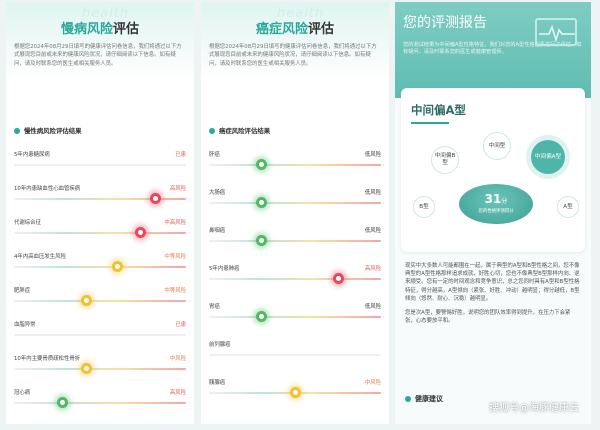 The height and width of the screenshot is (430, 600). I want to click on risk-row: 肥胖症 中等风险, so click(100, 300).